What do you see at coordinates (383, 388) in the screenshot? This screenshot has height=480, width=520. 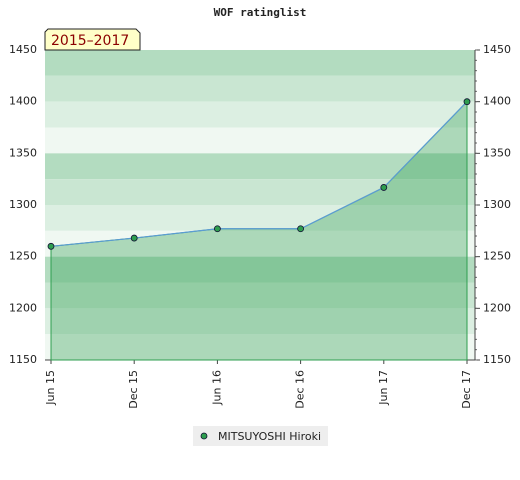 I see `x-tick-label: Jun 17` at bounding box center [383, 388].